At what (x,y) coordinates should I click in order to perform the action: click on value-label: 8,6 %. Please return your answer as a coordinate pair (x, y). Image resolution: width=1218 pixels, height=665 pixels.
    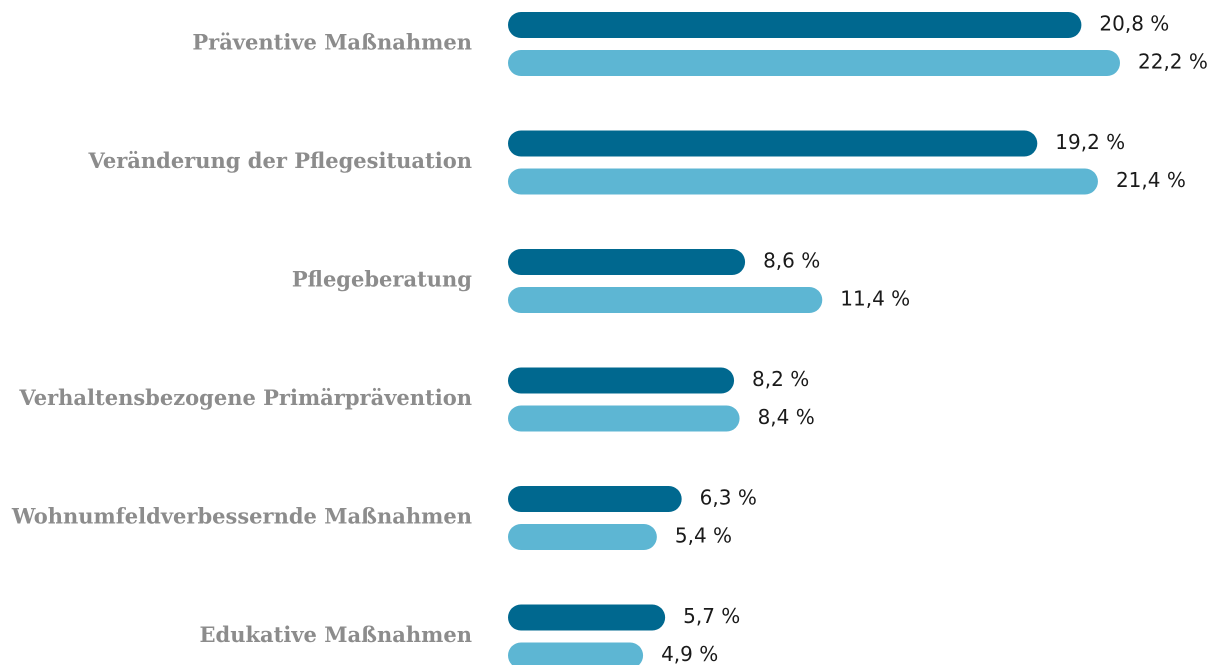
    Looking at the image, I should click on (791, 261).